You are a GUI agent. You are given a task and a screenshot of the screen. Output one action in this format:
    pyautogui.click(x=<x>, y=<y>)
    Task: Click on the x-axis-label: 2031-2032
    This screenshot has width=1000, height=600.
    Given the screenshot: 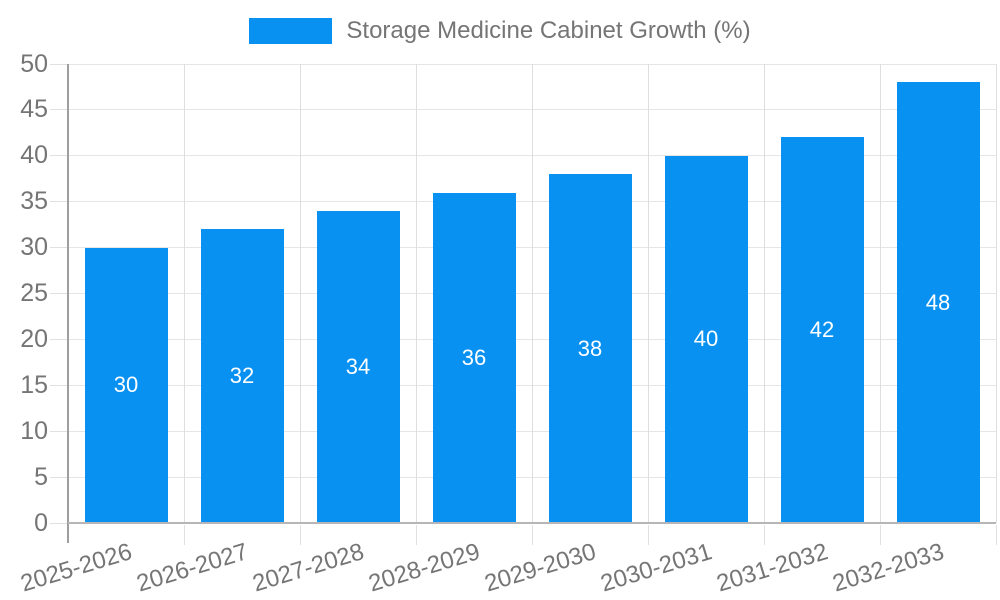 What is the action you would take?
    pyautogui.click(x=772, y=568)
    